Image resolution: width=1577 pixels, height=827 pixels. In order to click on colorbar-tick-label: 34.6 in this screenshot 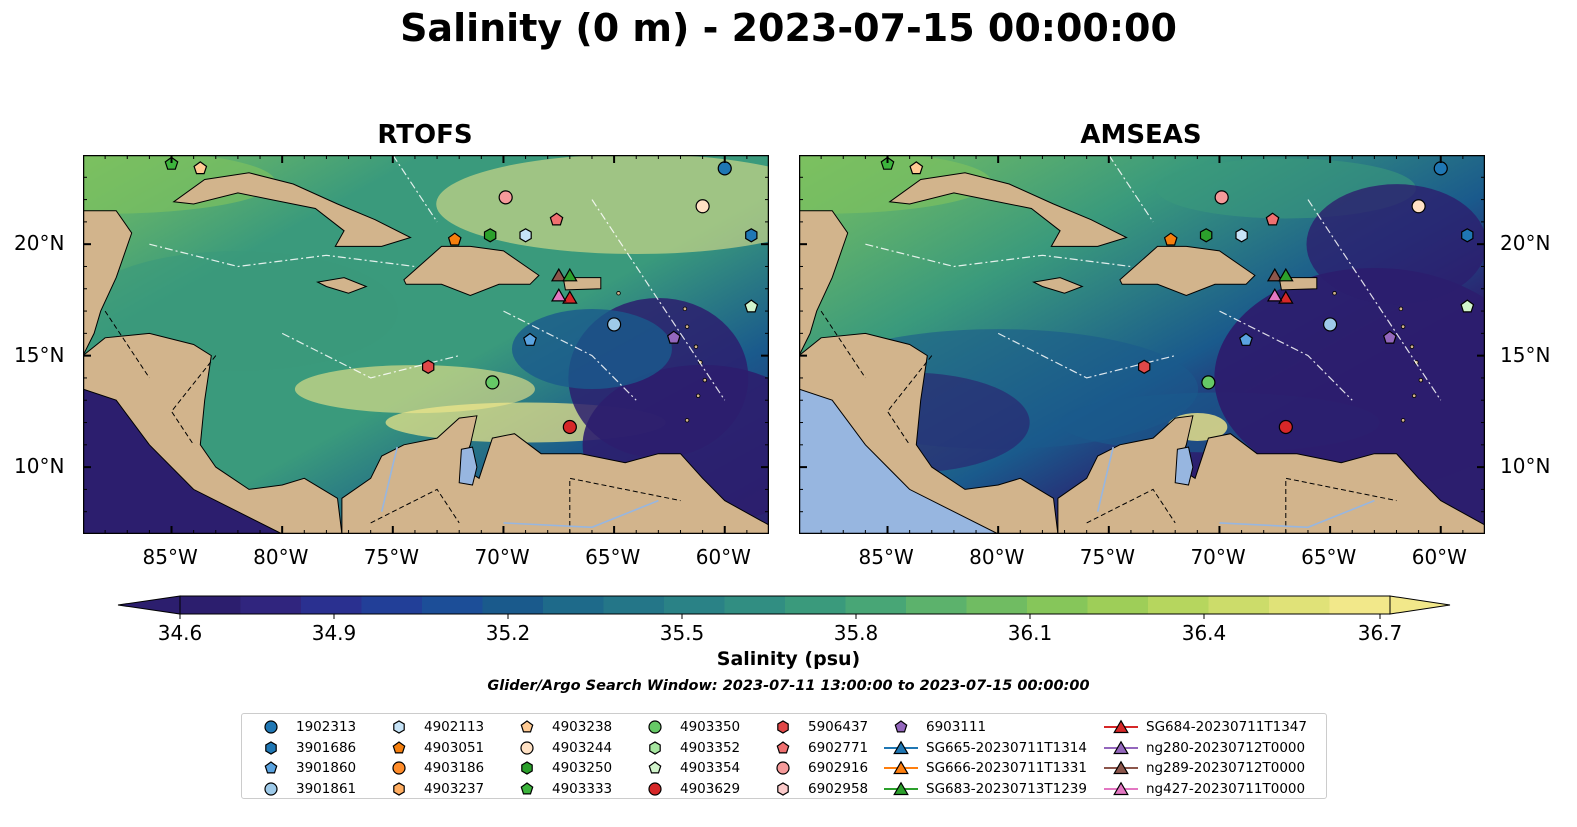, I will do `click(180, 633)`.